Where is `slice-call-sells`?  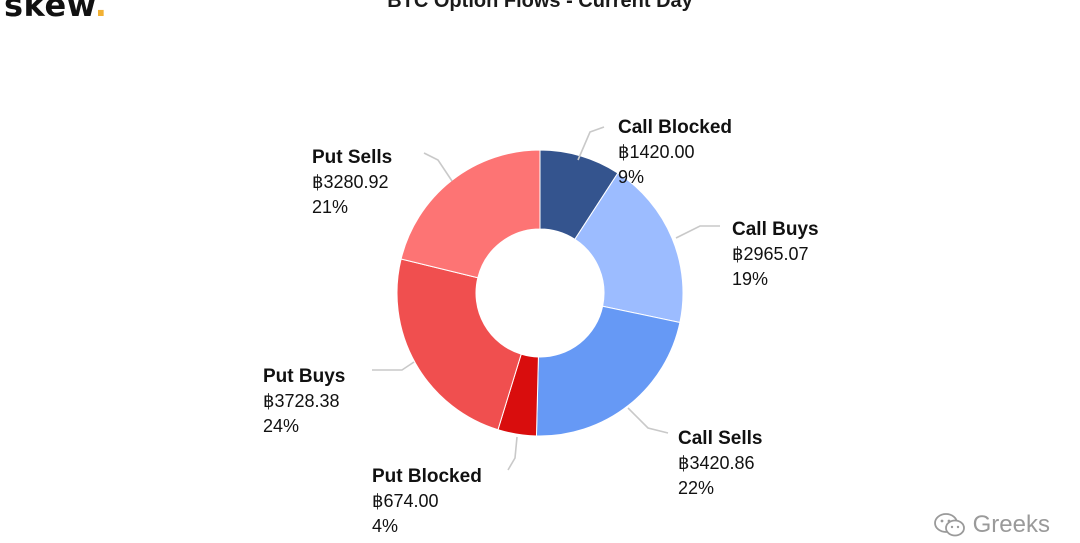
slice-call-sells is located at coordinates (608, 371).